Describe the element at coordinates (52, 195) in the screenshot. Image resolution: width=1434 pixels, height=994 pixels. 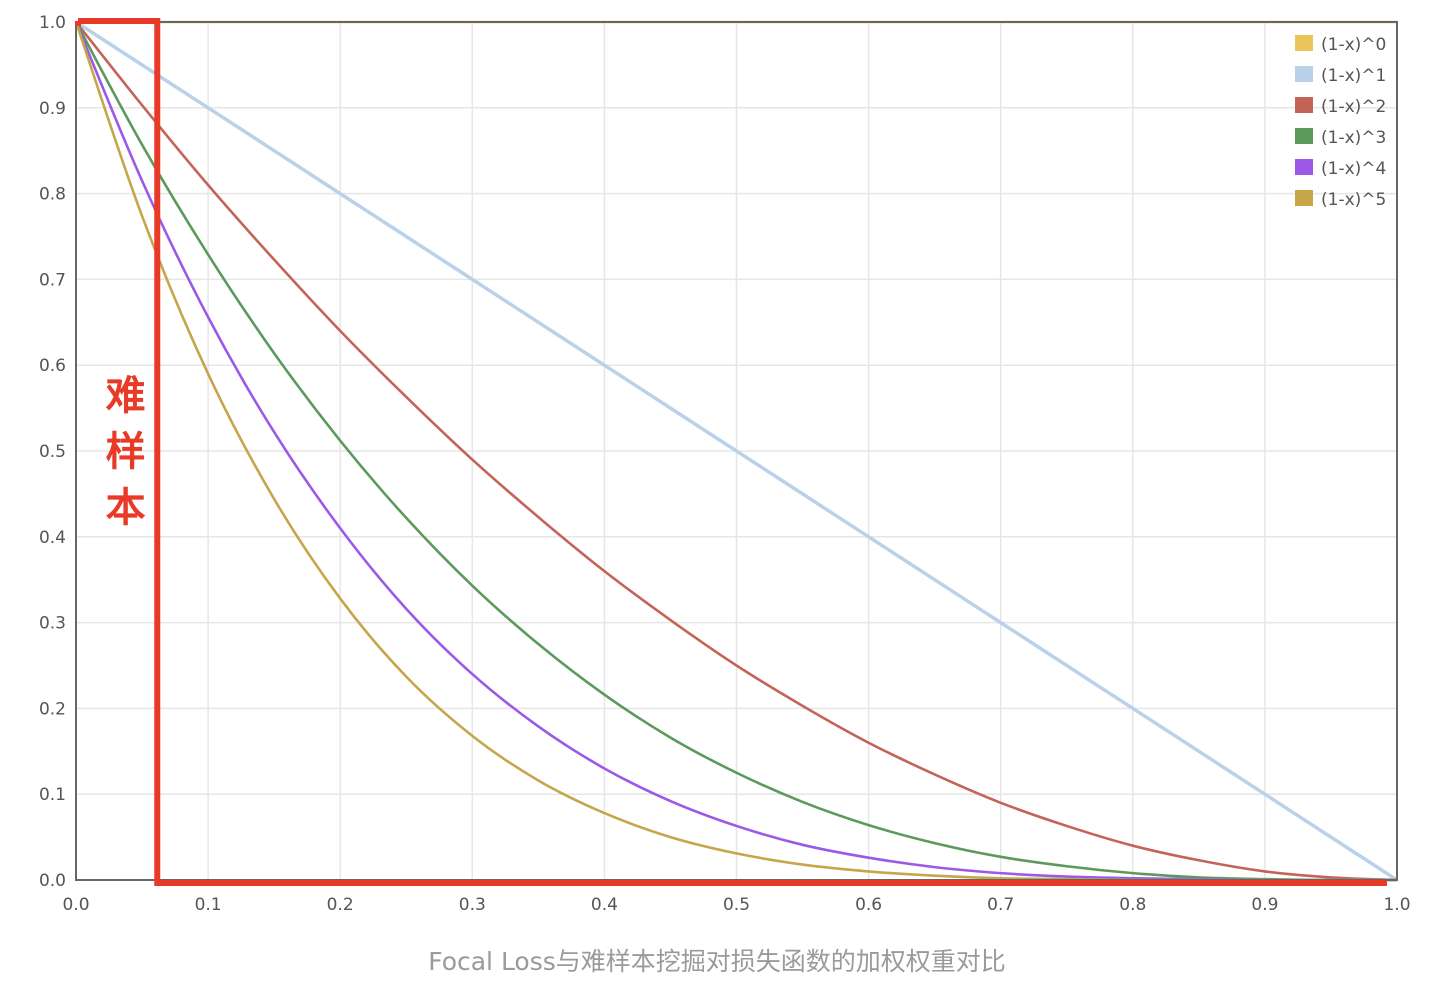
I see `y-tick-label: 0.8` at that location.